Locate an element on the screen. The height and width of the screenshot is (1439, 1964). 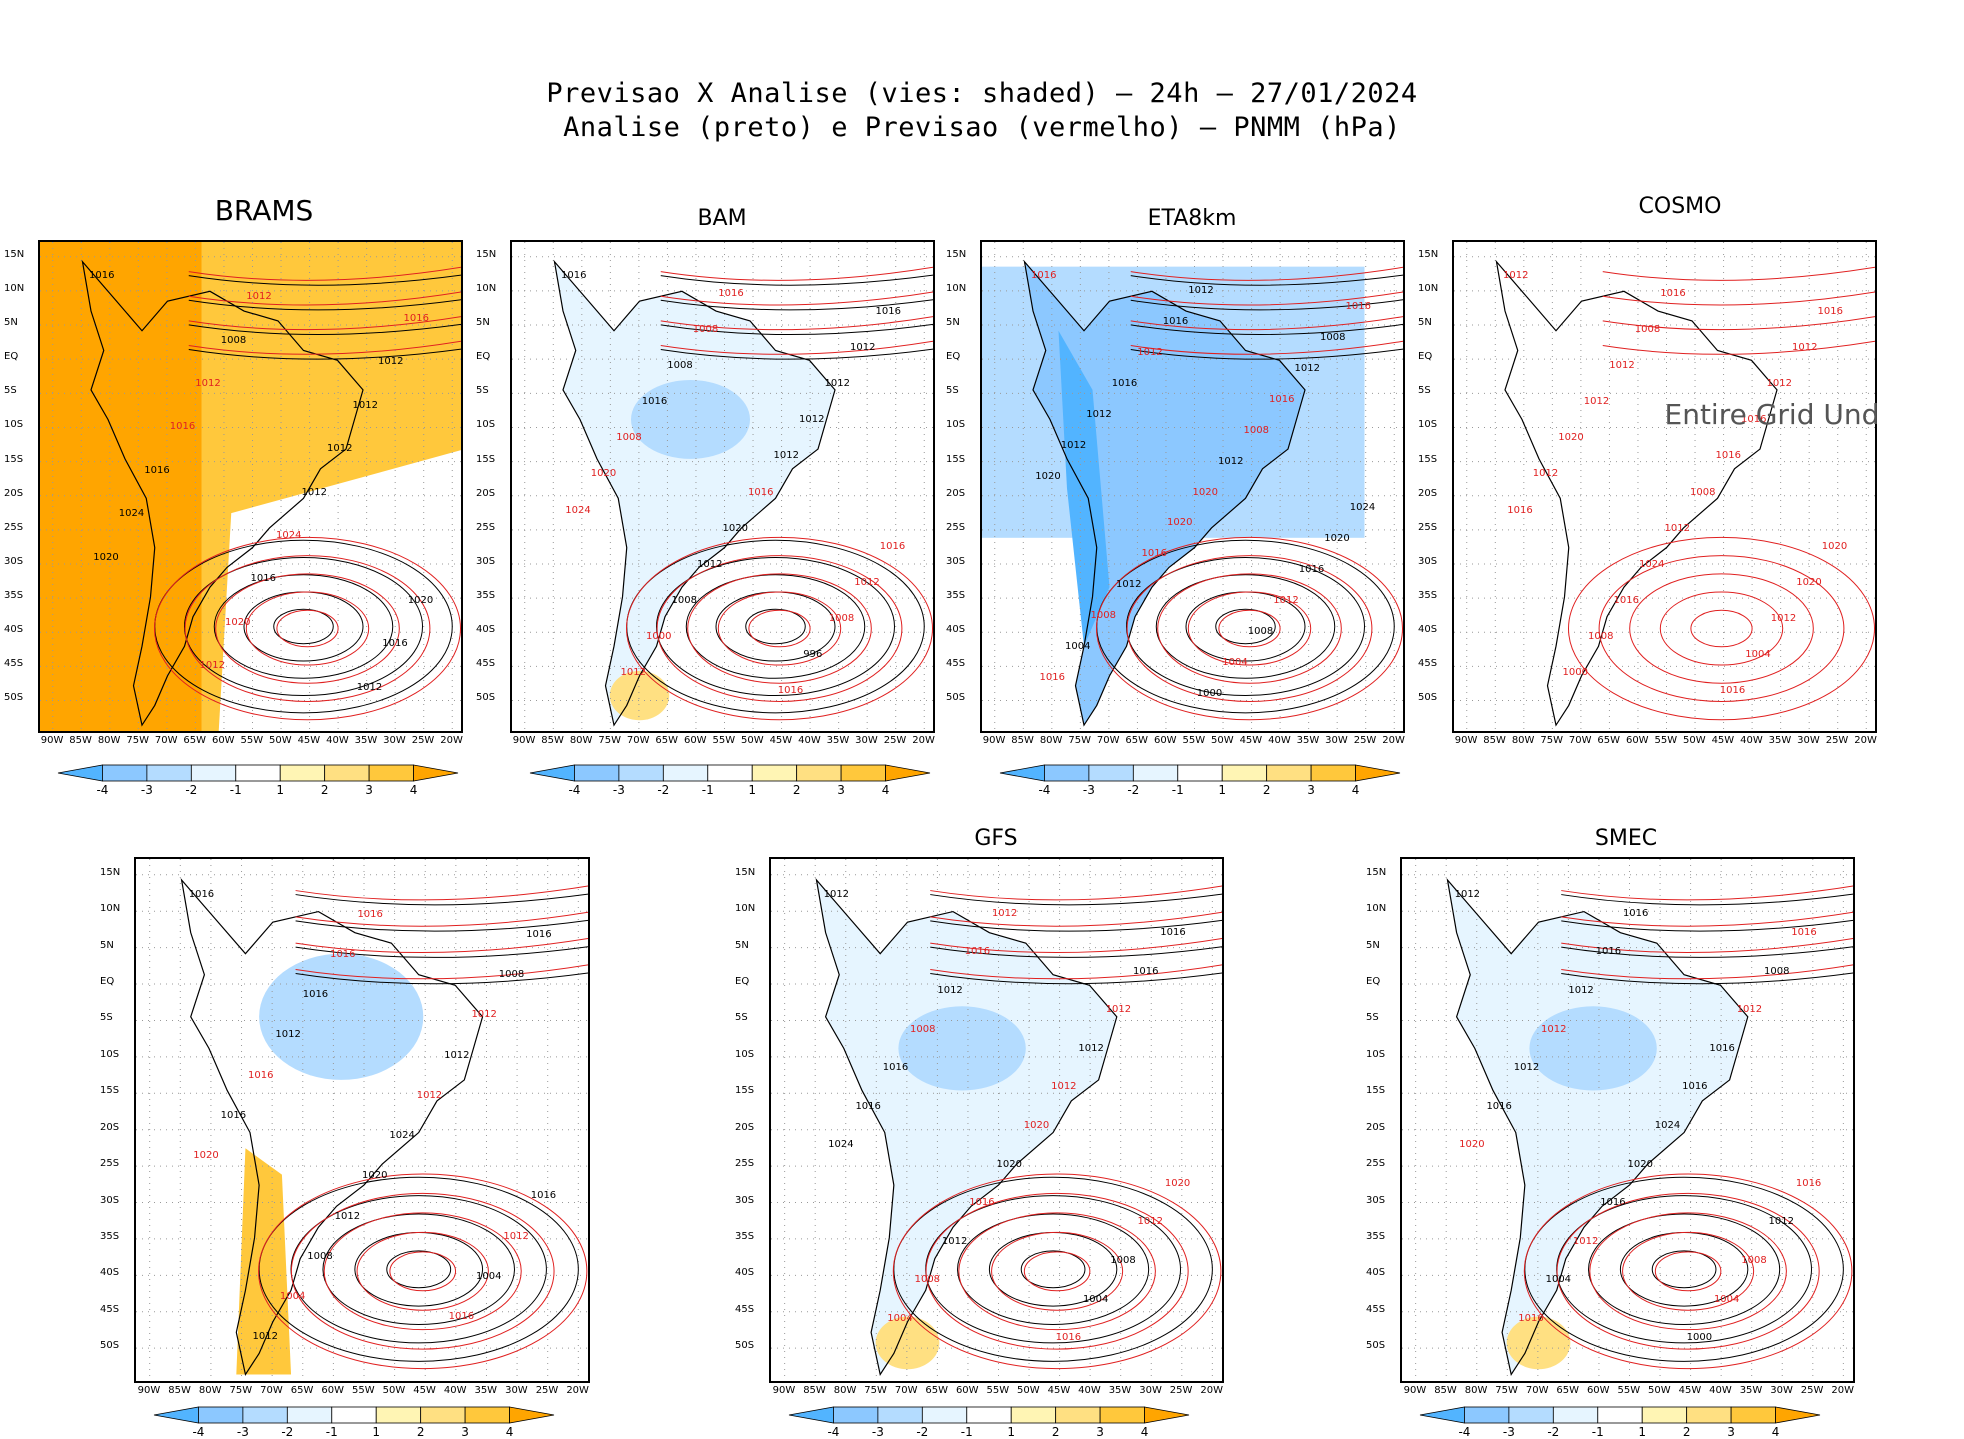
lon-tick-label: 35W is located at coordinates (1308, 740).